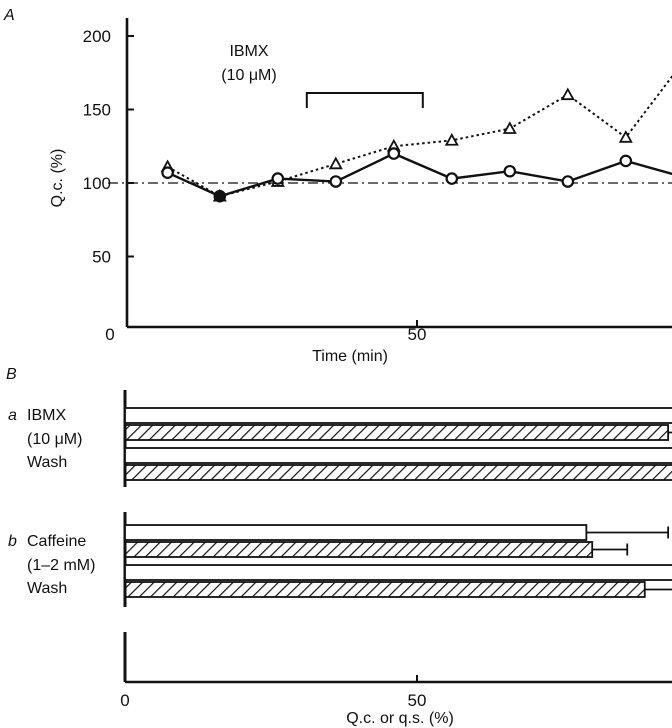  What do you see at coordinates (61, 565) in the screenshot?
I see `group-b-treatment-line2: (1–2 mM)` at bounding box center [61, 565].